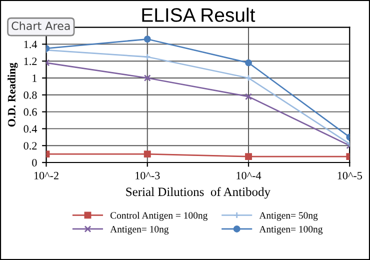 This screenshot has height=260, width=370. I want to click on legend-label: Antigen= 100ng, so click(291, 230).